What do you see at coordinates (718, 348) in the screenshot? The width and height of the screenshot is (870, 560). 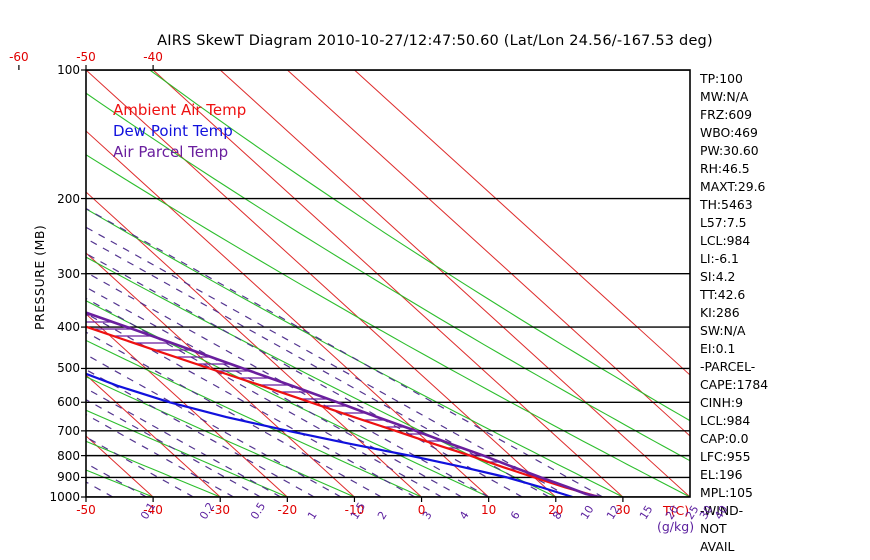 I see `stat-line-15: EI:0.1` at bounding box center [718, 348].